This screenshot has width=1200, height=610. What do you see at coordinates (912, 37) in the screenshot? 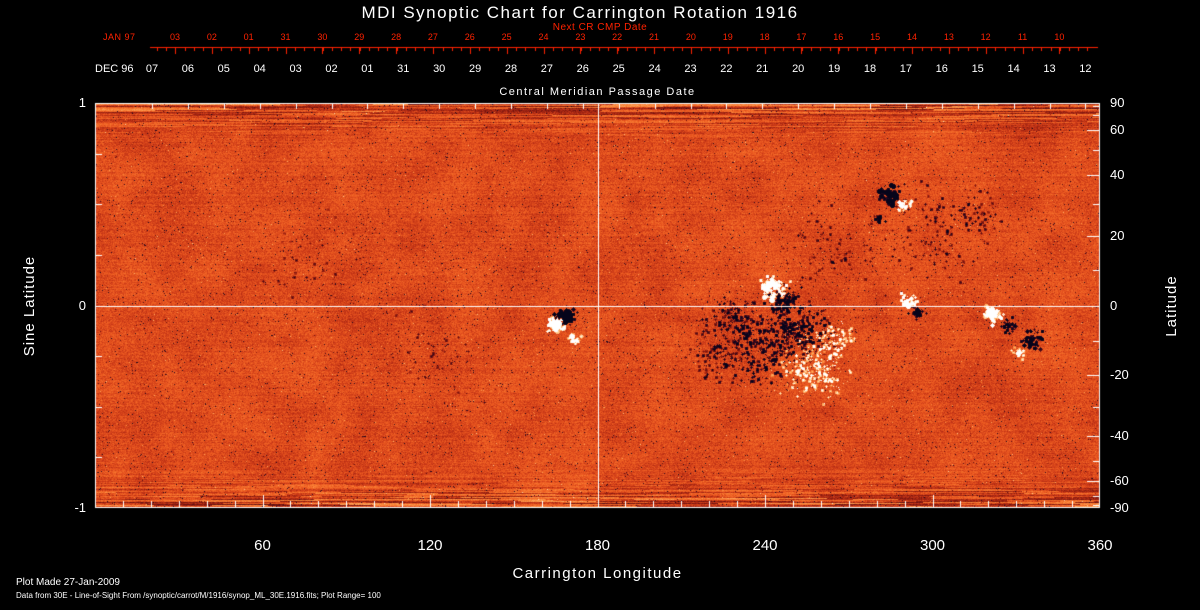
I see `next-cr-tick-label: 14` at bounding box center [912, 37].